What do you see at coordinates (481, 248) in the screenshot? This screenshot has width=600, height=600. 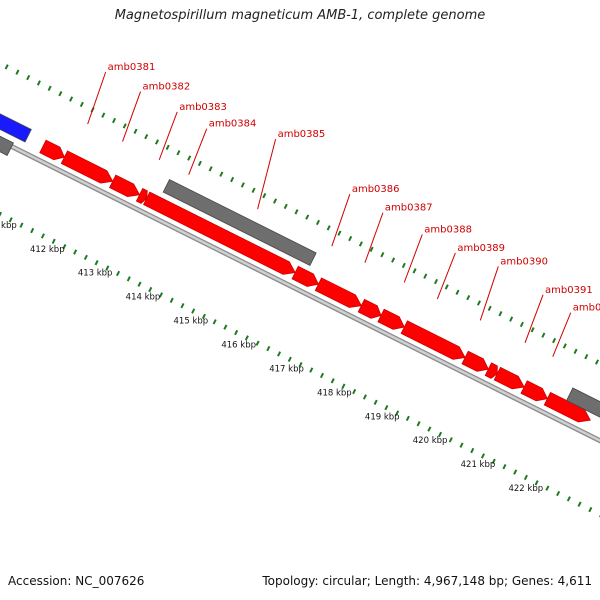 I see `gene-label: amb0389` at bounding box center [481, 248].